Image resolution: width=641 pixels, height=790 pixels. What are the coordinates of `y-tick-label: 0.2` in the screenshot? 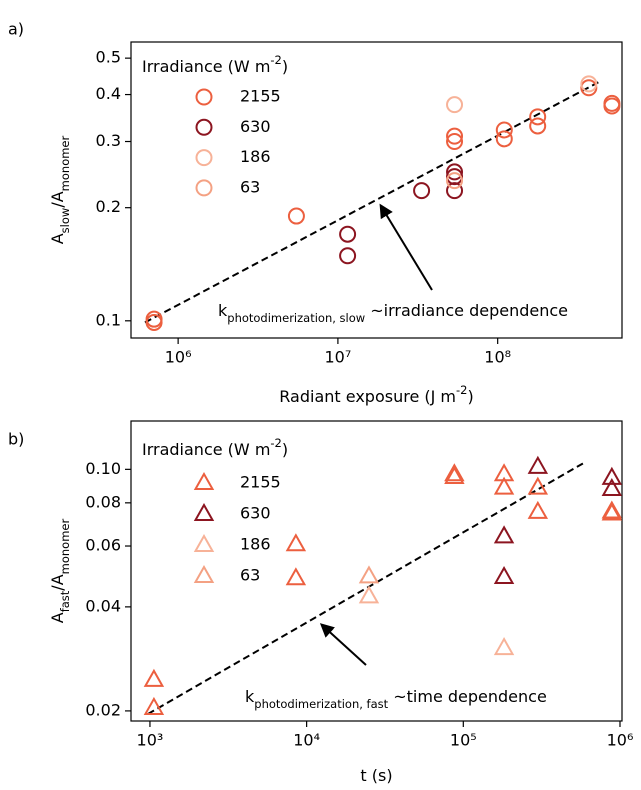 It's located at (108, 206).